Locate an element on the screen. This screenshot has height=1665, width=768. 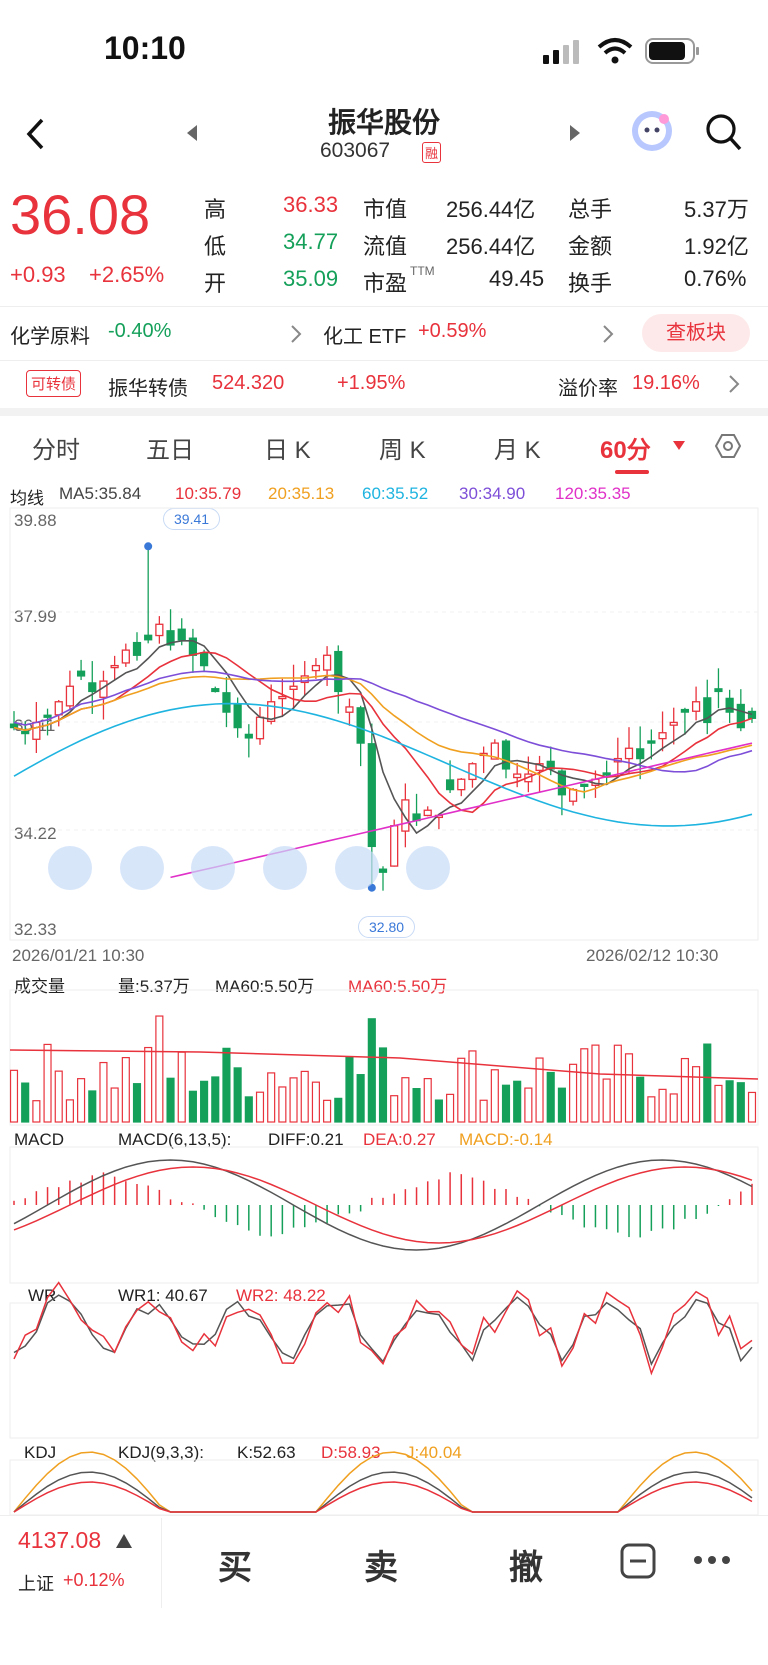
assistant-icon is located at coordinates (652, 131).